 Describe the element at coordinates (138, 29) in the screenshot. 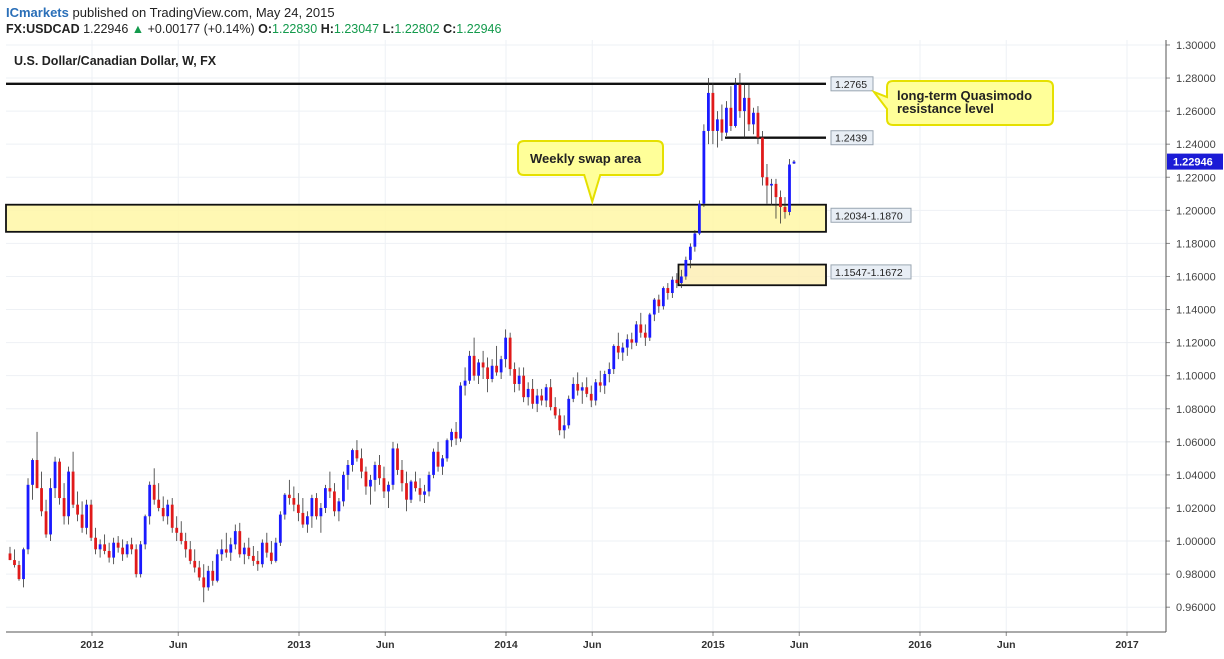

I see `up-arrow-icon: ▲` at that location.